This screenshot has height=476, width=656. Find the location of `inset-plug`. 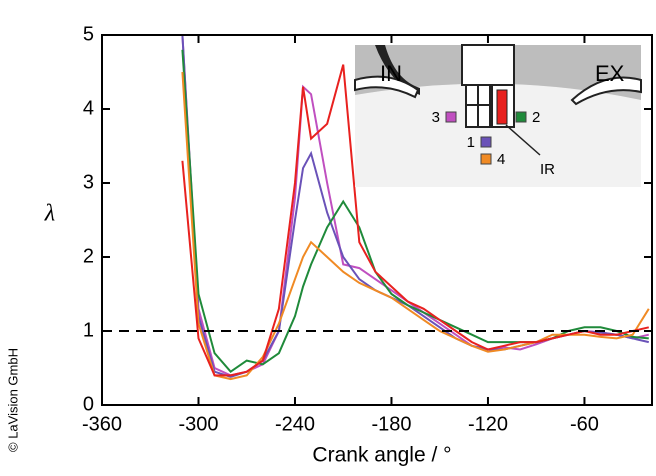

inset-plug is located at coordinates (488, 65).